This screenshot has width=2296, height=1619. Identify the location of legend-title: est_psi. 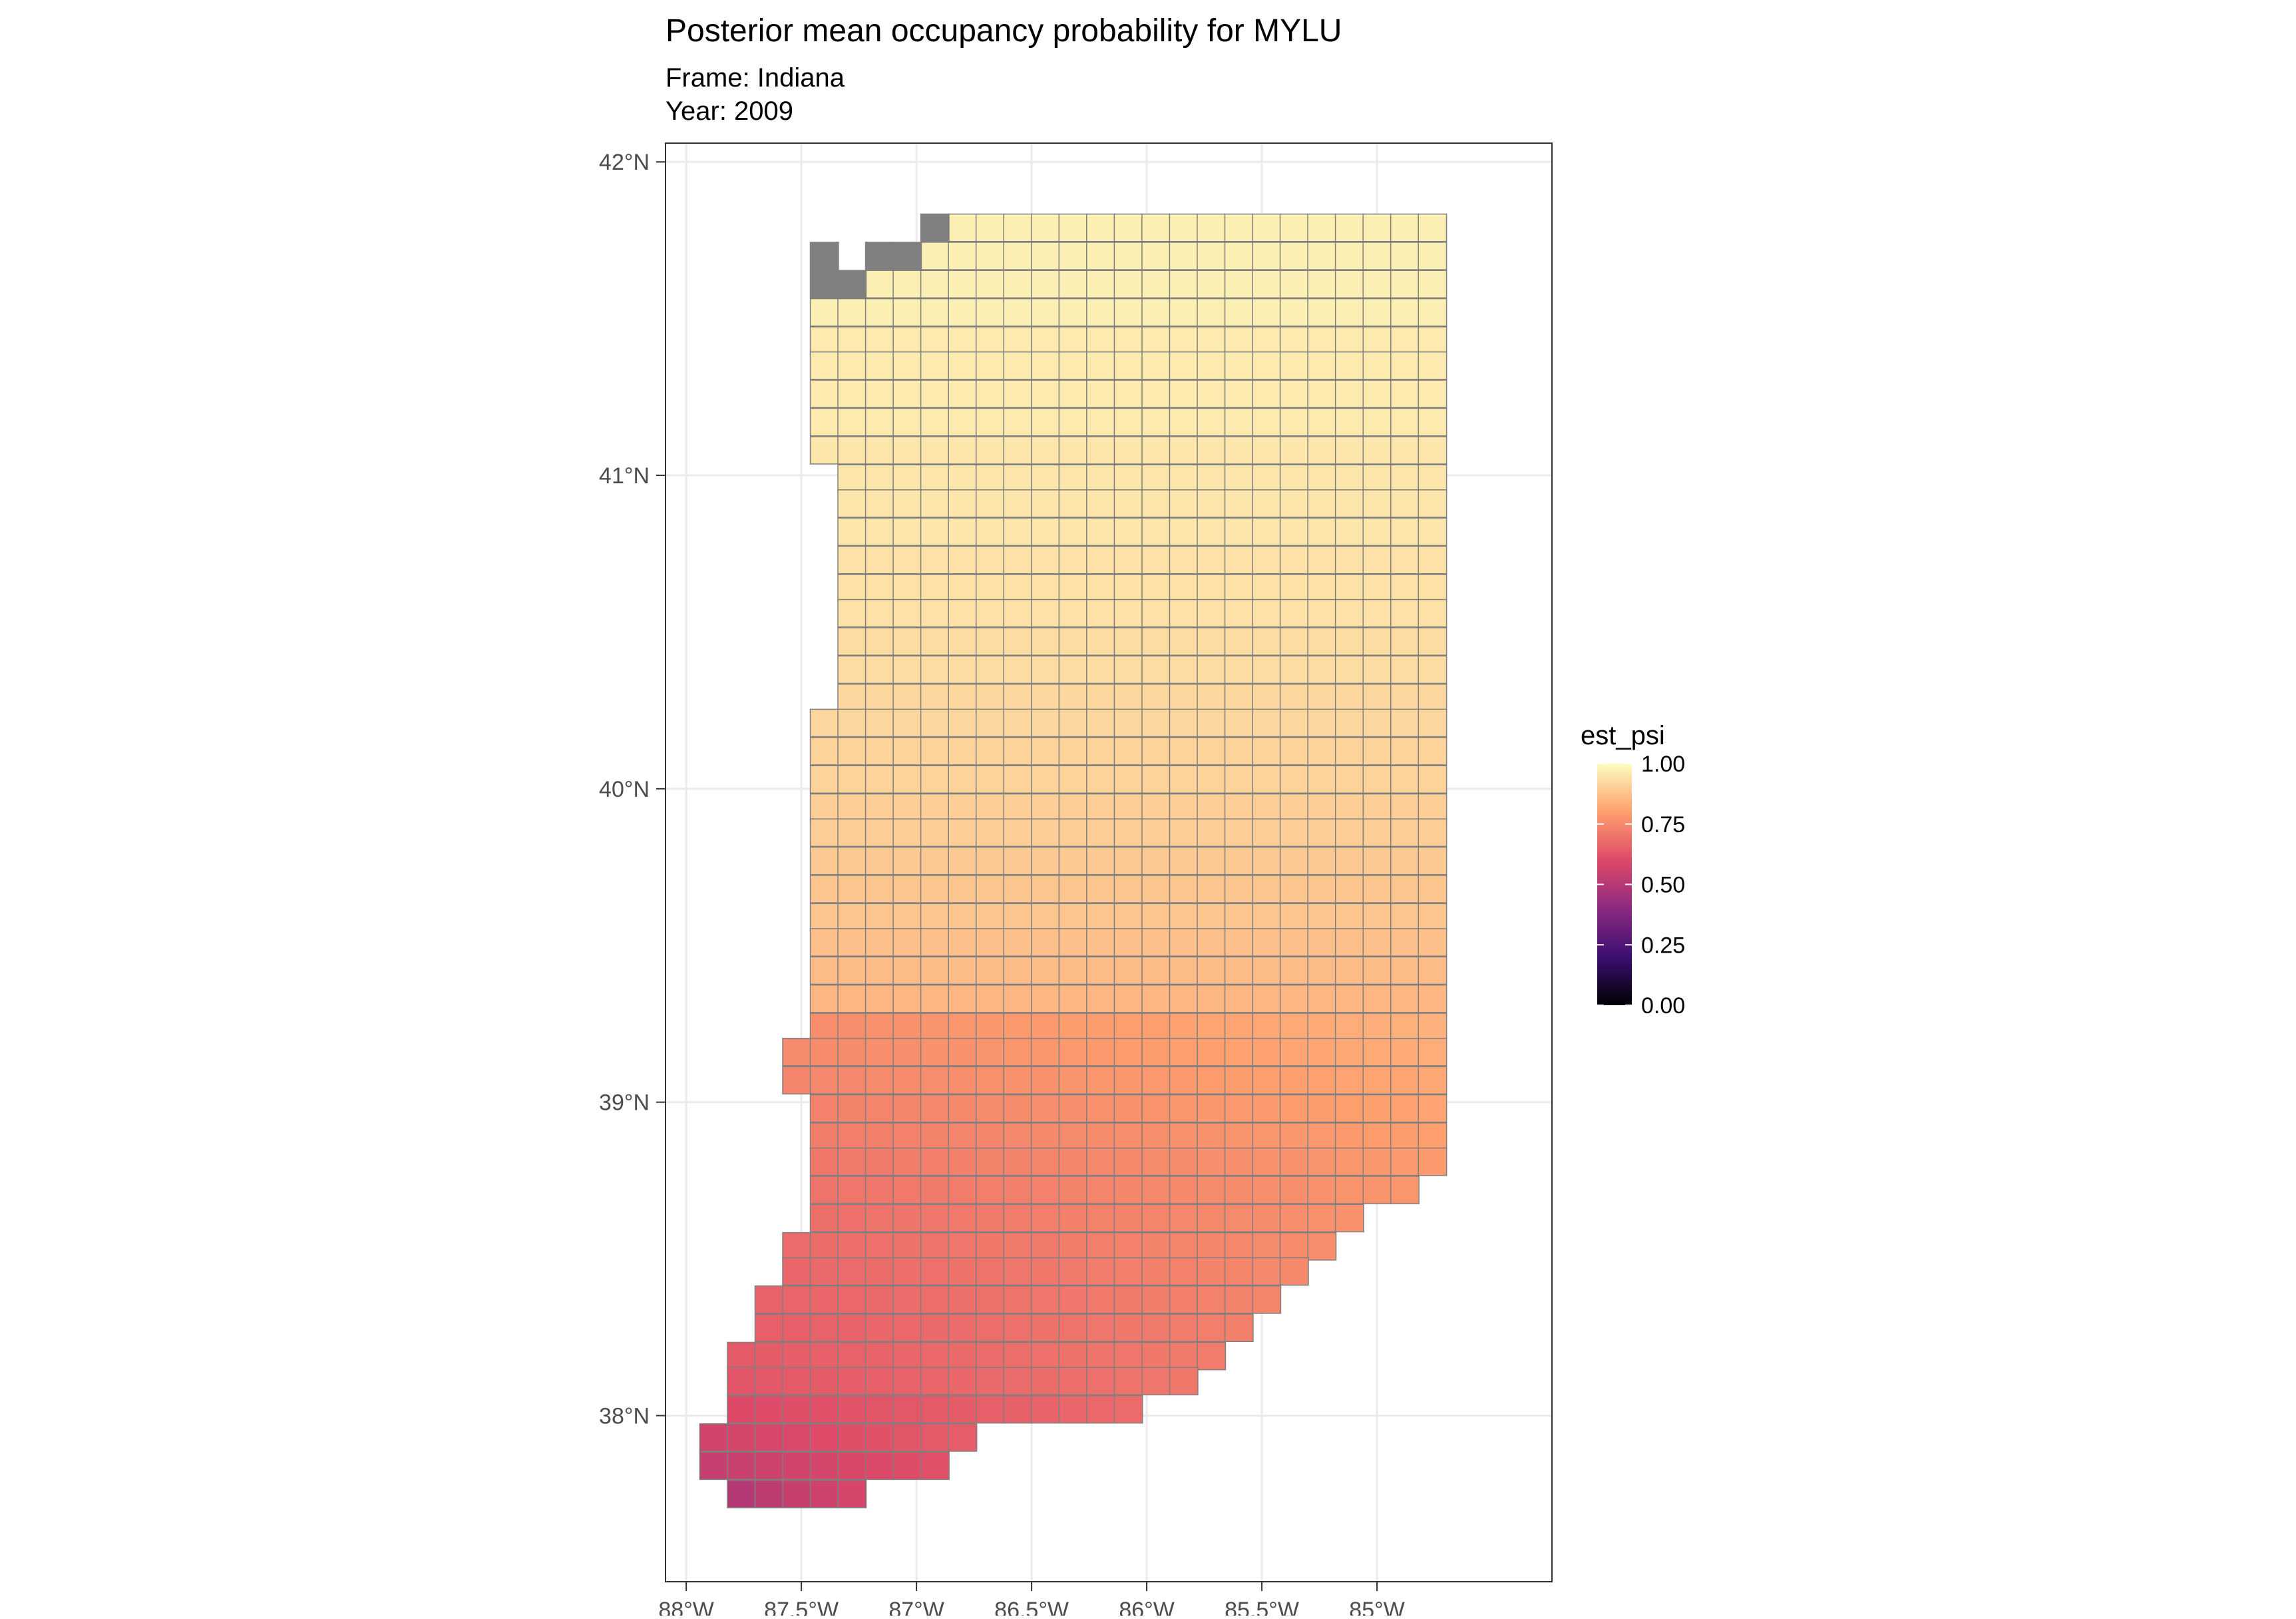
(1623, 736).